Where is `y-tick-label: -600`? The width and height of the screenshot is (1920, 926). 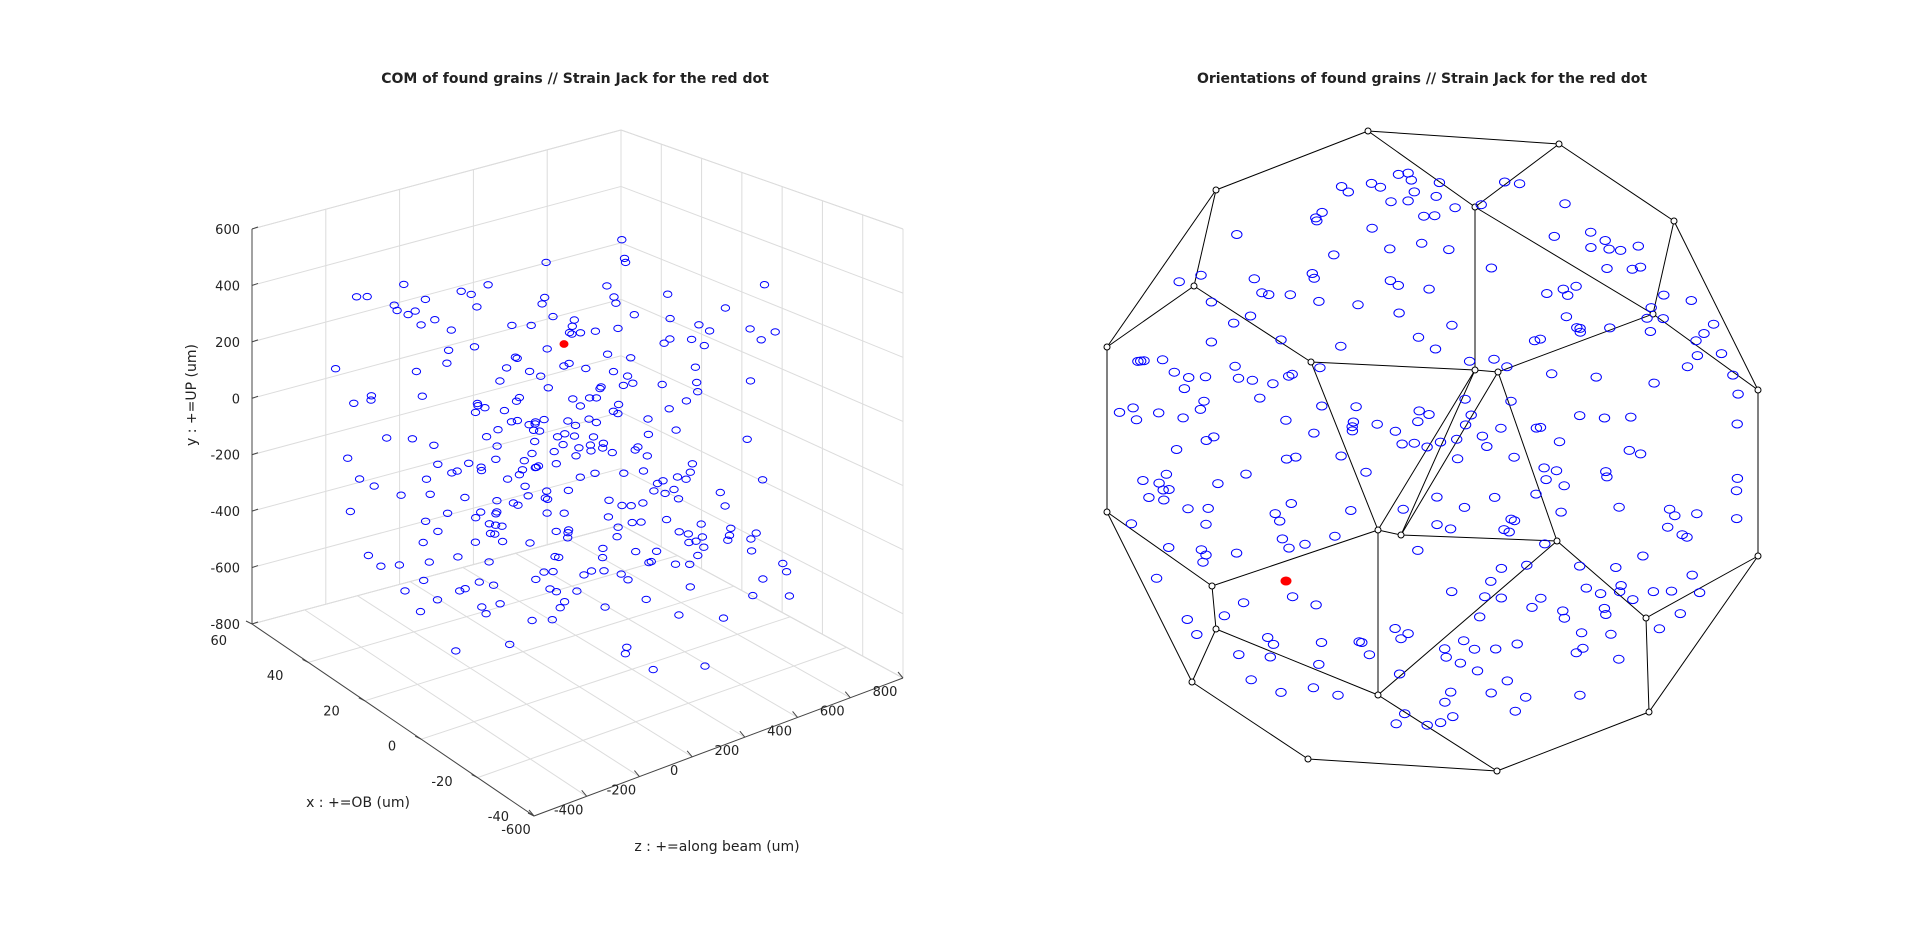 y-tick-label: -600 is located at coordinates (225, 569).